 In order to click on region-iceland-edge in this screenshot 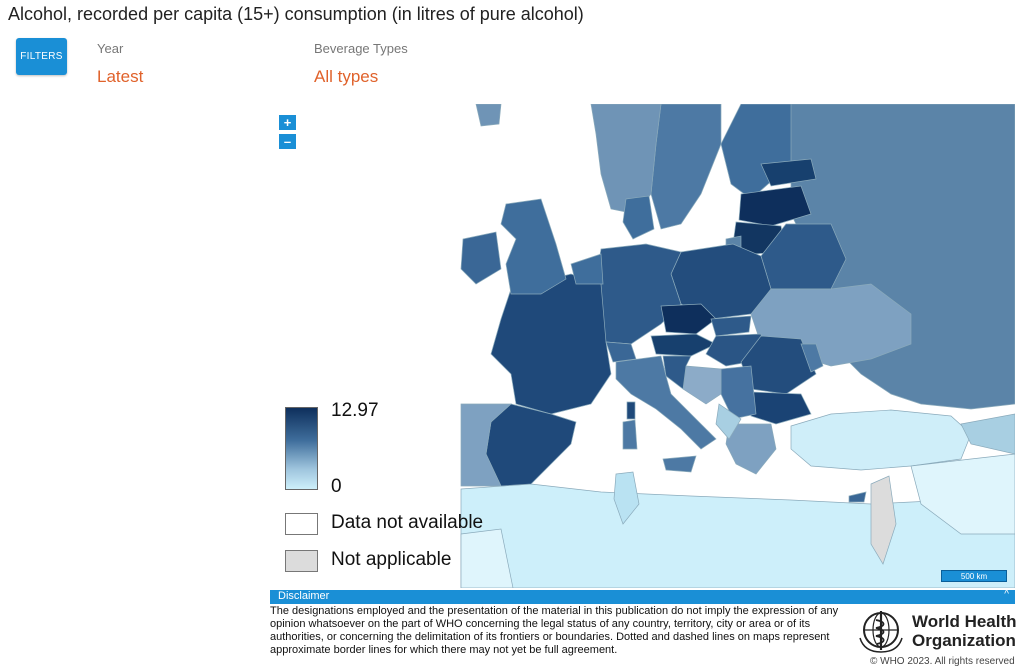, I will do `click(488, 115)`.